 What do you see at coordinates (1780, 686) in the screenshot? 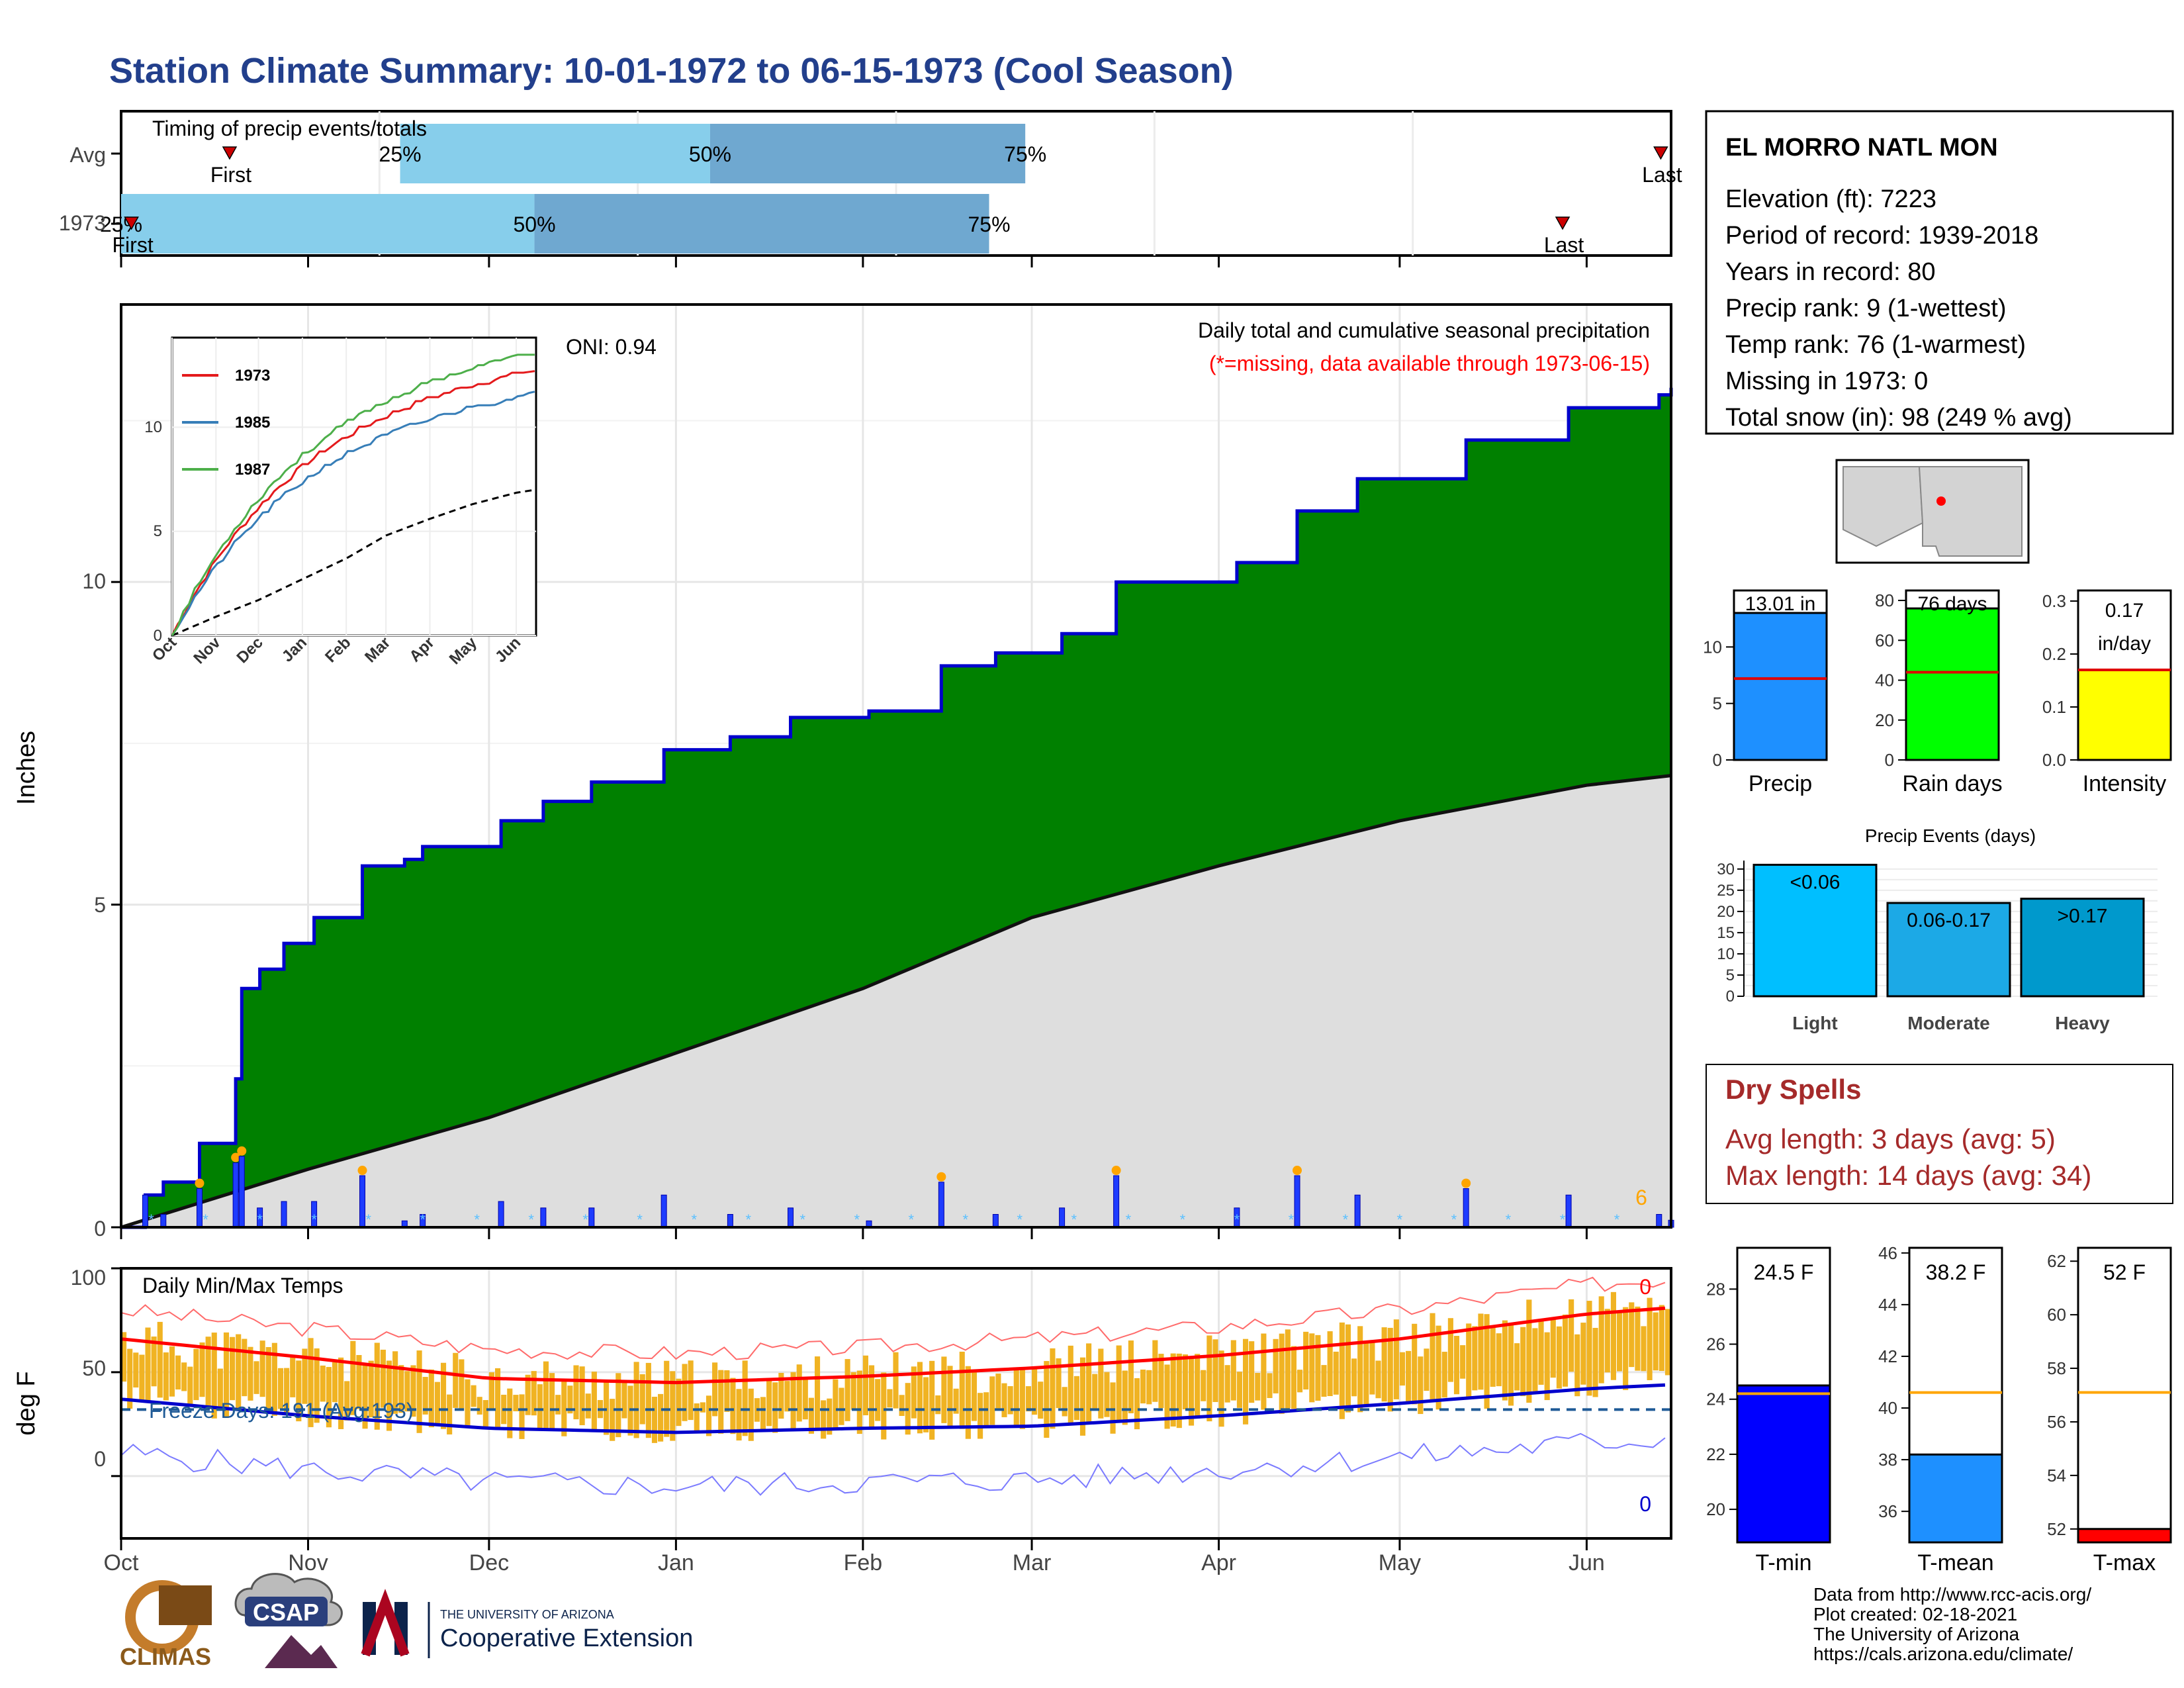
I see `summary-precip-bar` at bounding box center [1780, 686].